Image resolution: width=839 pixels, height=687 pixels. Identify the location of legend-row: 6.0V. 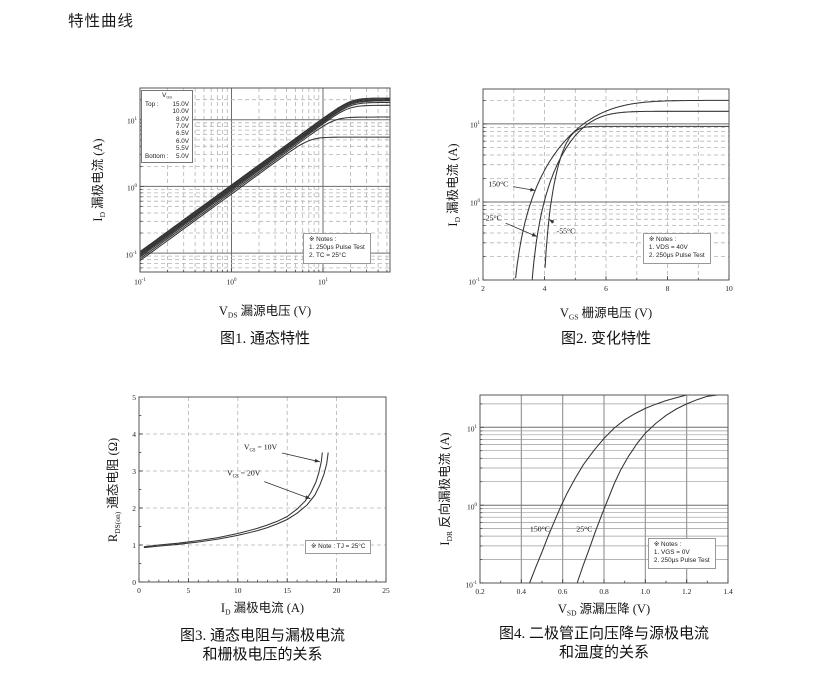
(182, 141).